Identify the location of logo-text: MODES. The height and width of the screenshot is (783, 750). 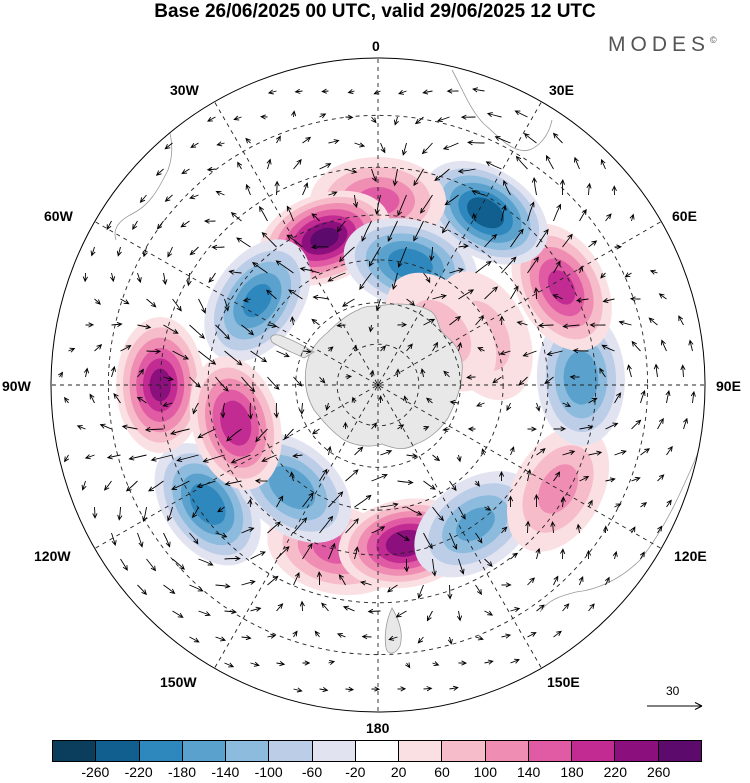
(659, 44).